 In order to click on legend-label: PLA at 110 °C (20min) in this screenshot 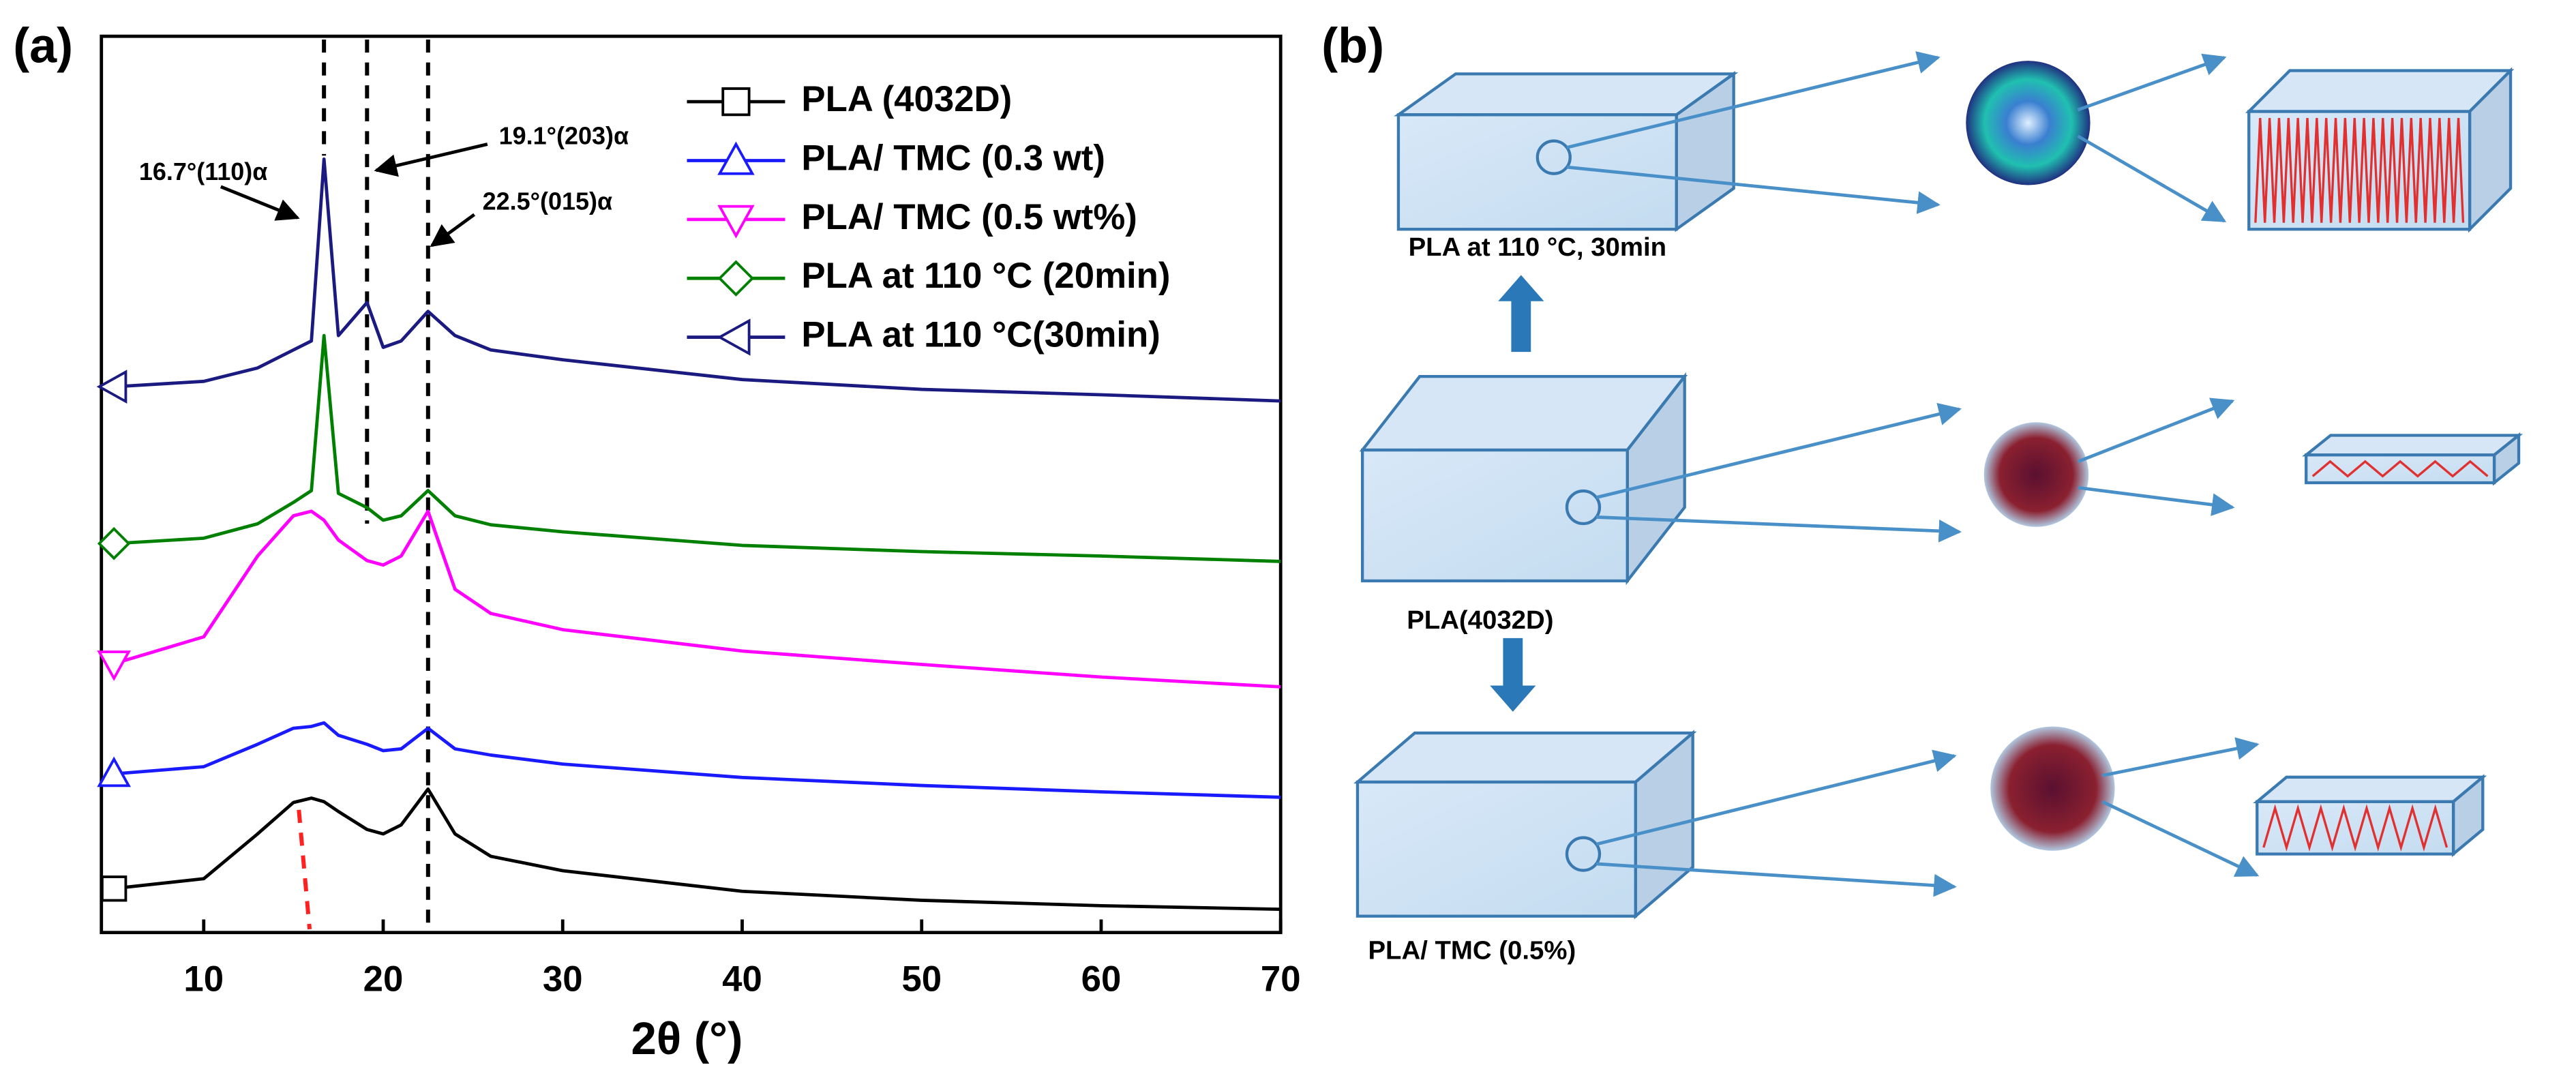, I will do `click(985, 276)`.